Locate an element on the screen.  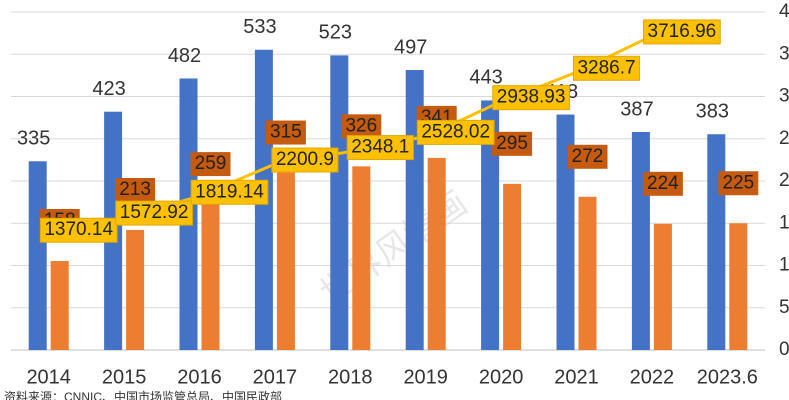
data-label: 1819.14 is located at coordinates (229, 191).